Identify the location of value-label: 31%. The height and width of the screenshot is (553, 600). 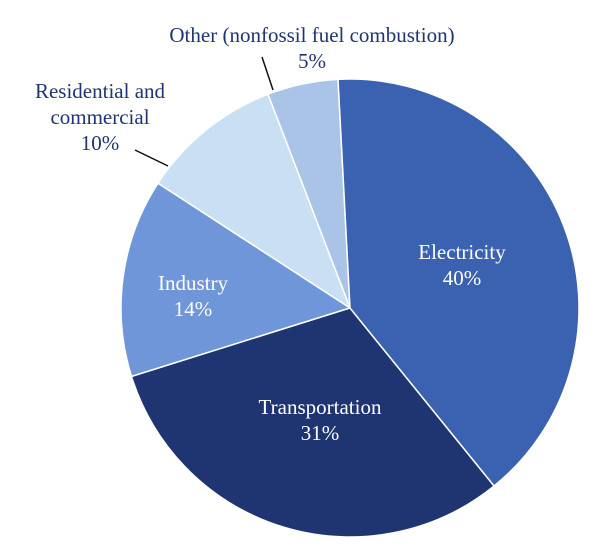
(320, 433).